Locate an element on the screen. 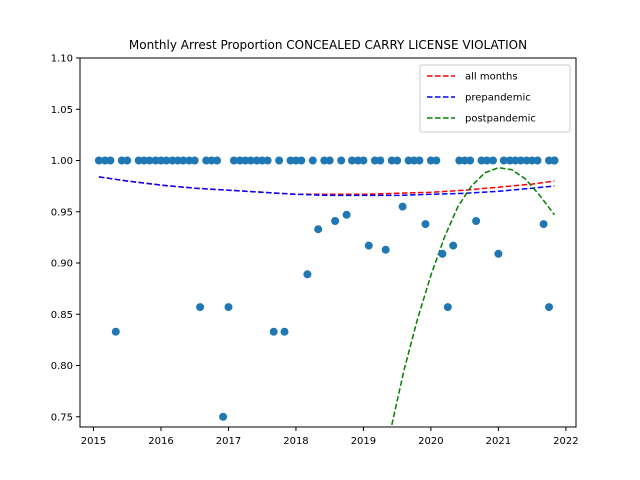  x-tick-label: 2015 is located at coordinates (93, 441).